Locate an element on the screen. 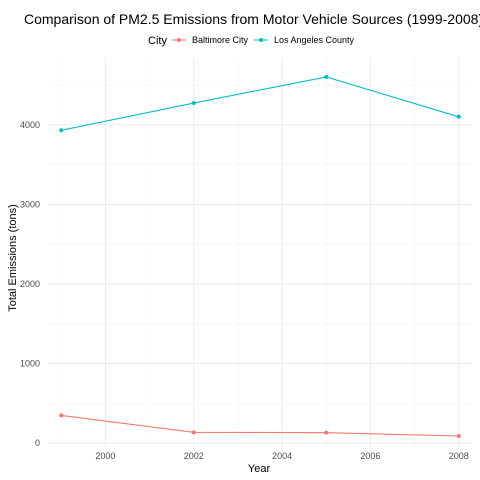 Image resolution: width=480 pixels, height=480 pixels. series-baltimore-city is located at coordinates (260, 425).